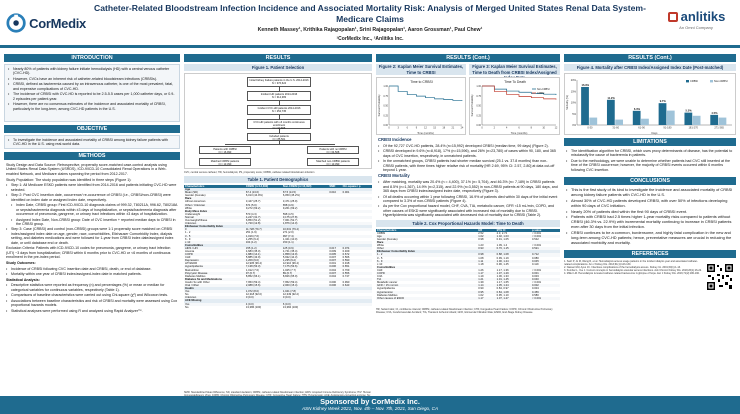 The image size is (740, 414). What do you see at coordinates (502, 239) in the screenshot?
I see `table-cell: 0.91, 1.05` at bounding box center [502, 239].